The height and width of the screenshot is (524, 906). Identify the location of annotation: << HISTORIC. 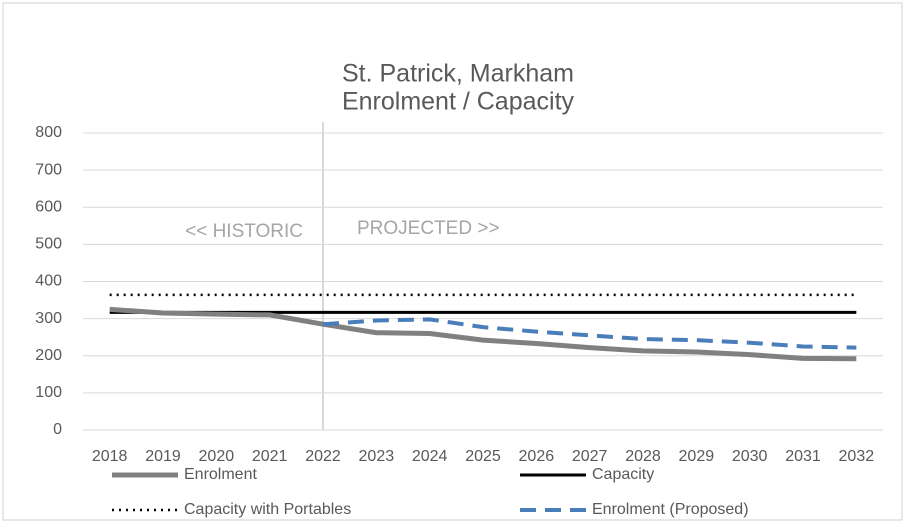
(244, 231).